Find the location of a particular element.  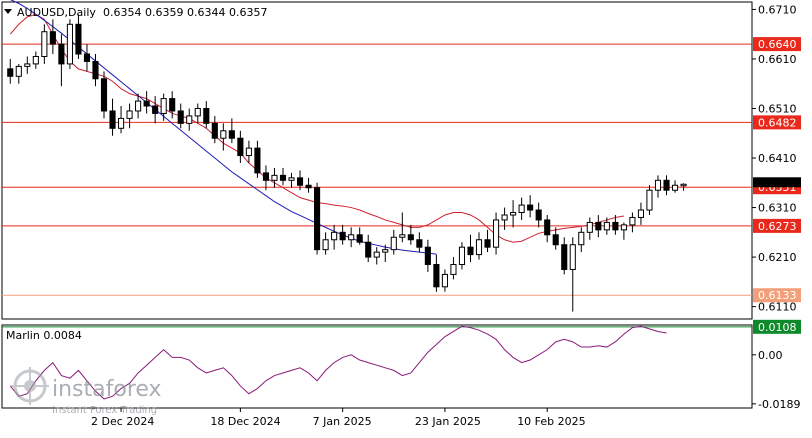

level-price-label: 0.6273 is located at coordinates (777, 226).